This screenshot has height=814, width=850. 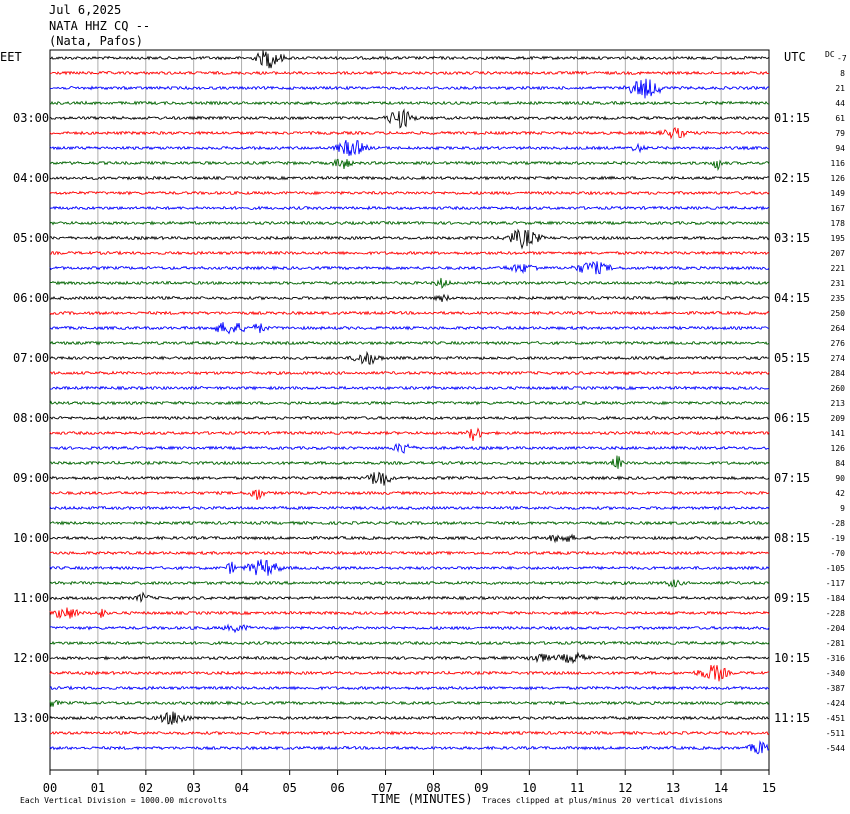 I want to click on dc-offset-label: 90, so click(x=840, y=478).